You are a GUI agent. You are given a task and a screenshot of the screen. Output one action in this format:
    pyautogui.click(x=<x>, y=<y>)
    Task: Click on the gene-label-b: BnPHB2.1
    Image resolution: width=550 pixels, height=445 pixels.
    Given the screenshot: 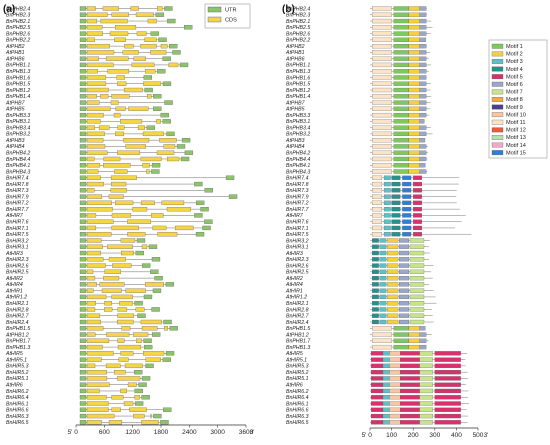 What is the action you would take?
    pyautogui.click(x=298, y=22)
    